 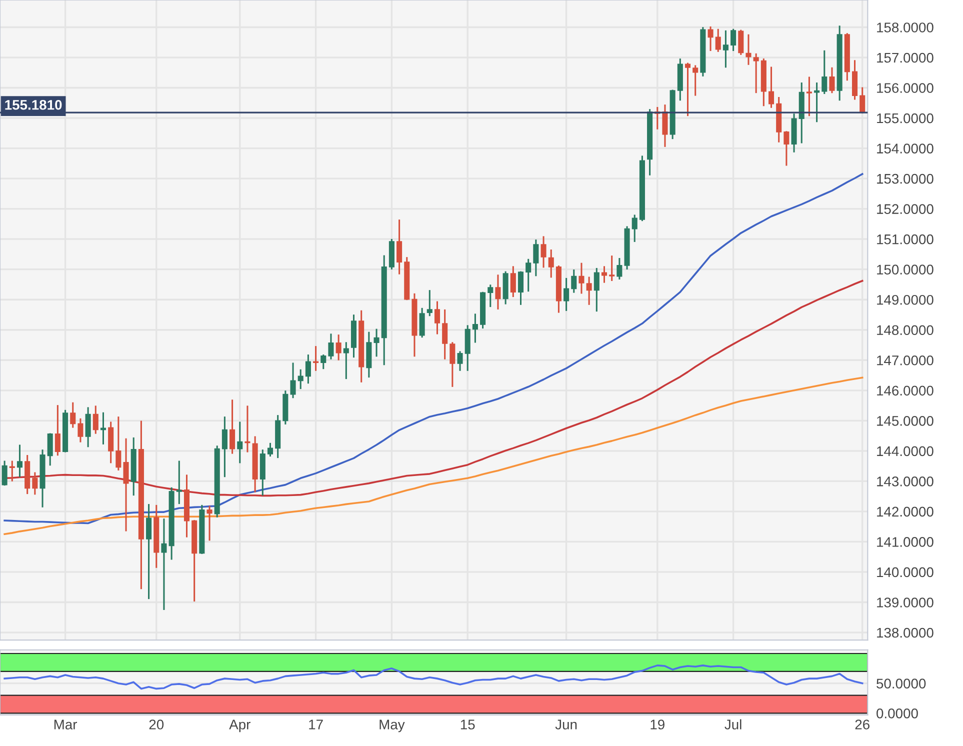 What do you see at coordinates (316, 725) in the screenshot?
I see `x-tick-label: 17` at bounding box center [316, 725].